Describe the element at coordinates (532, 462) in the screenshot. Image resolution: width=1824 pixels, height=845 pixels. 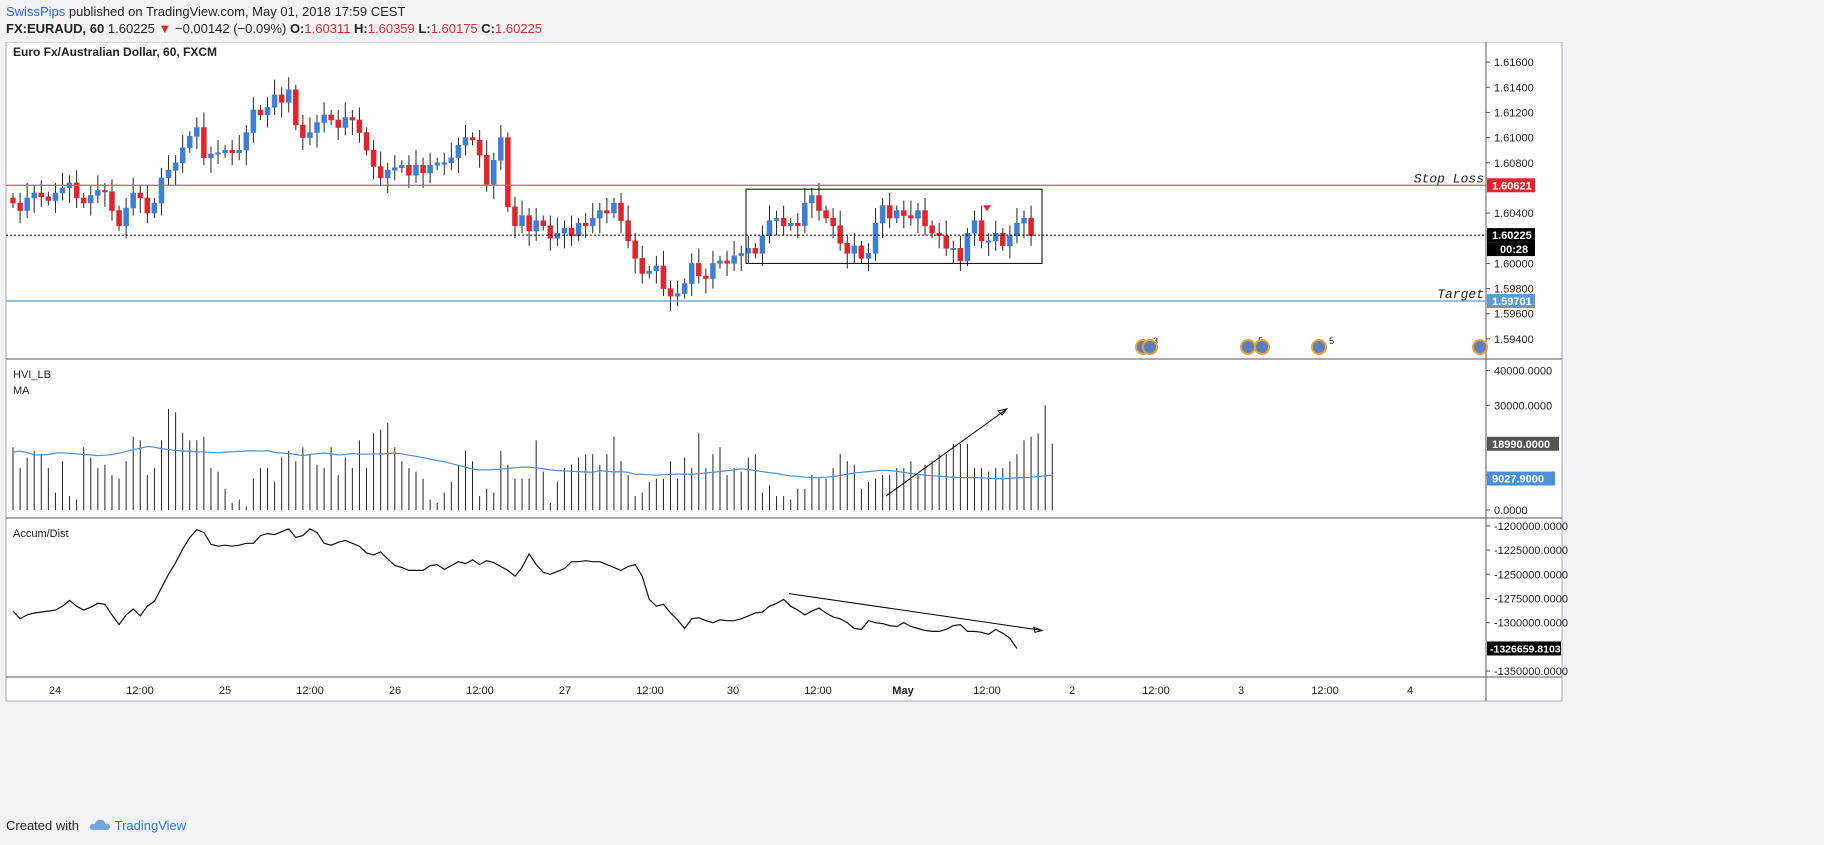
I see `volume-ma-line` at that location.